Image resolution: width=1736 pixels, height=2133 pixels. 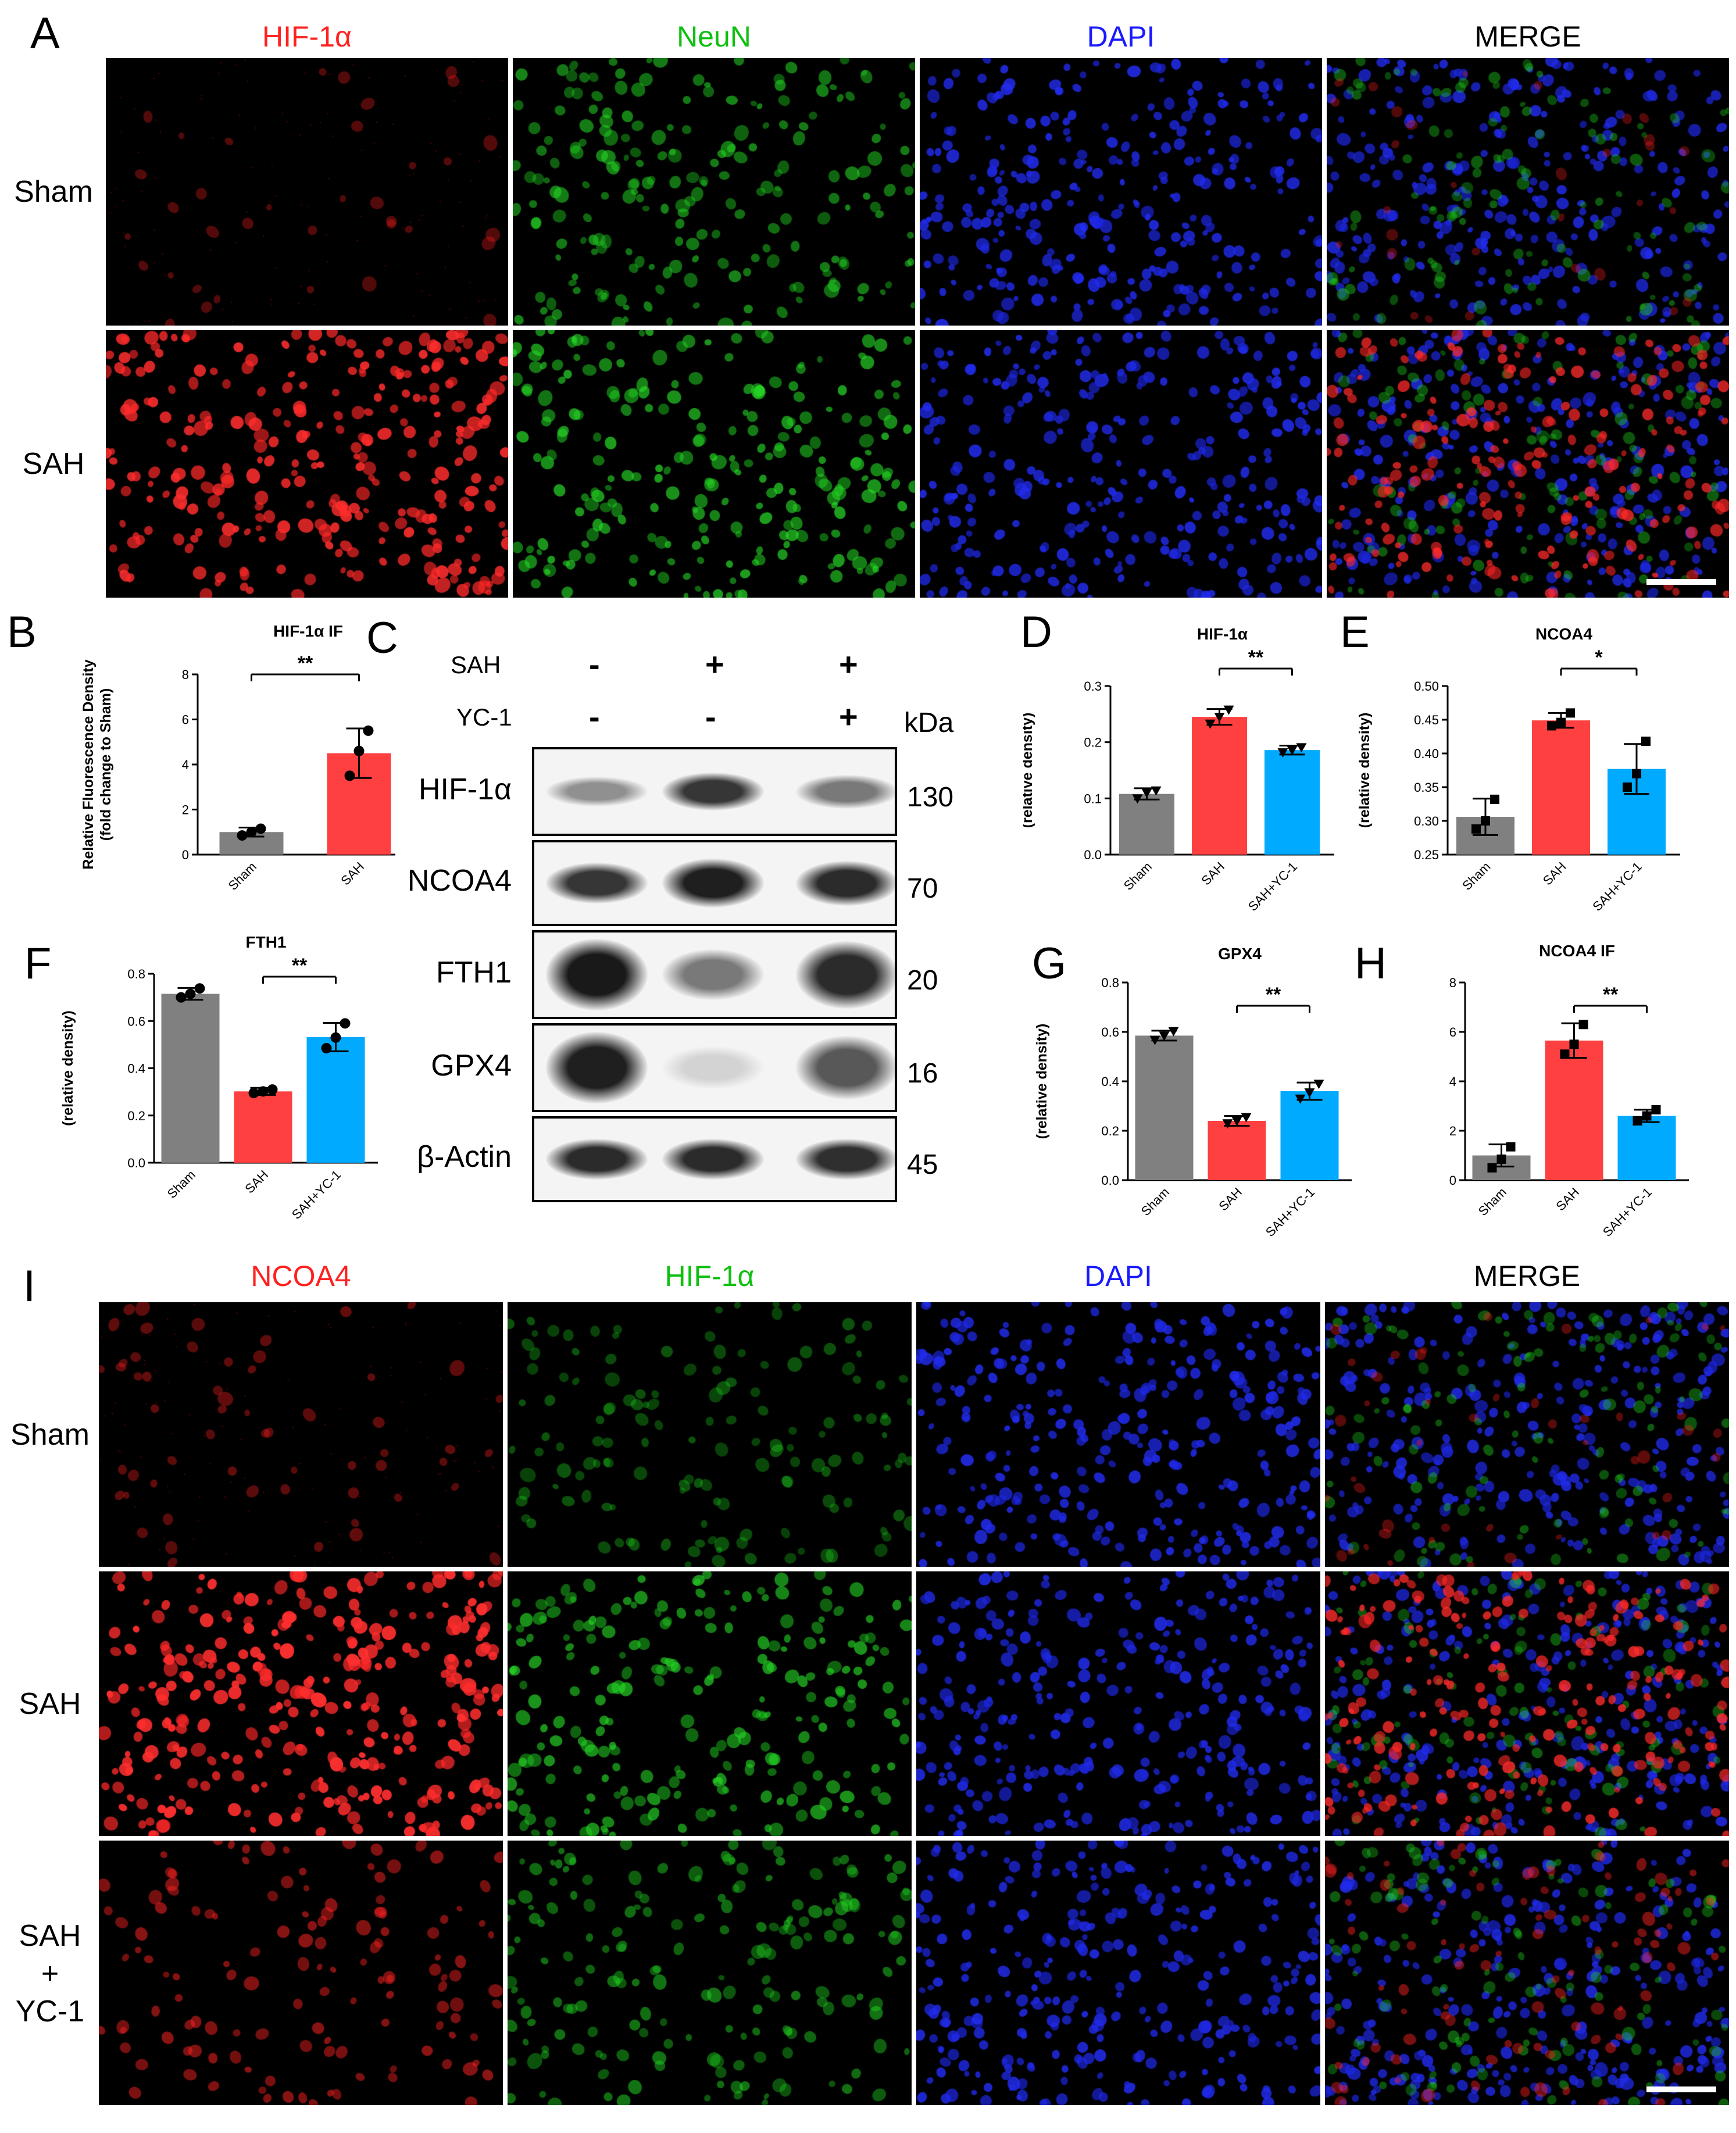 What do you see at coordinates (484, 717) in the screenshot?
I see `wb-treatment-label-1: YC-1` at bounding box center [484, 717].